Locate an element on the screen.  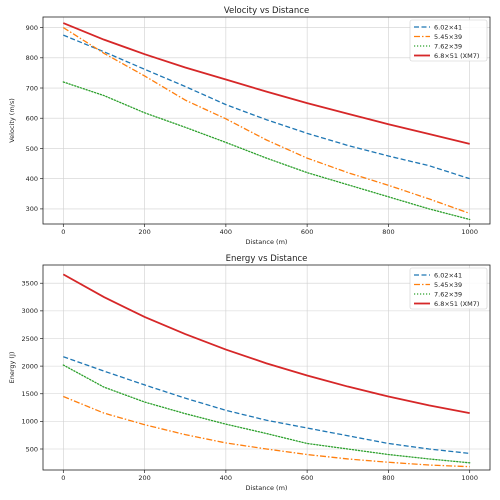
chart-title: Velocity vs Distance is located at coordinates (266, 11).